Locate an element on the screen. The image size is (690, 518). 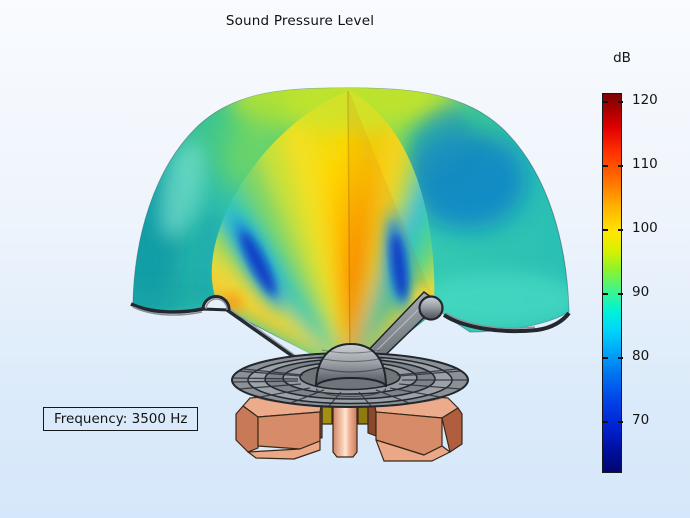
cone-wreath is located at coordinates (350, 380).